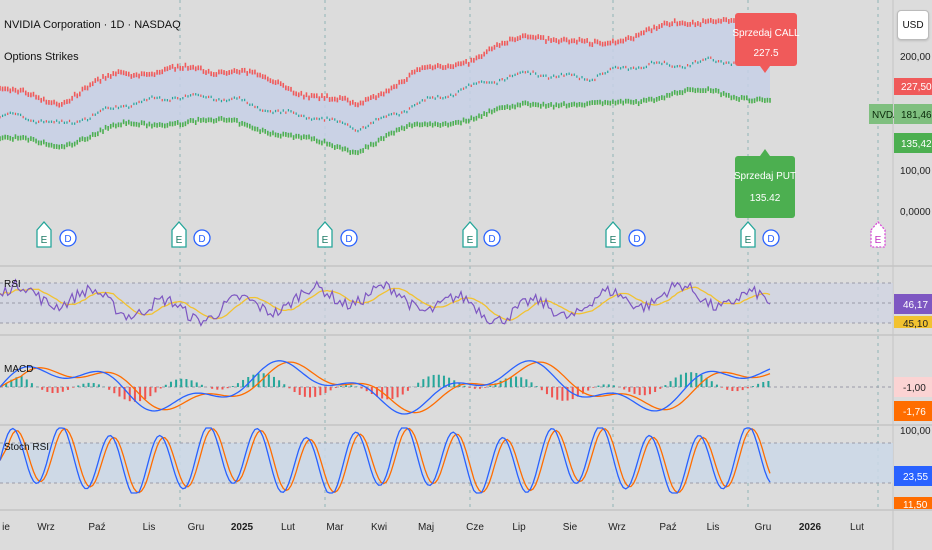  What do you see at coordinates (461, 234) in the screenshot?
I see `event-markers: E E E E E ED D D D D D E` at bounding box center [461, 234].